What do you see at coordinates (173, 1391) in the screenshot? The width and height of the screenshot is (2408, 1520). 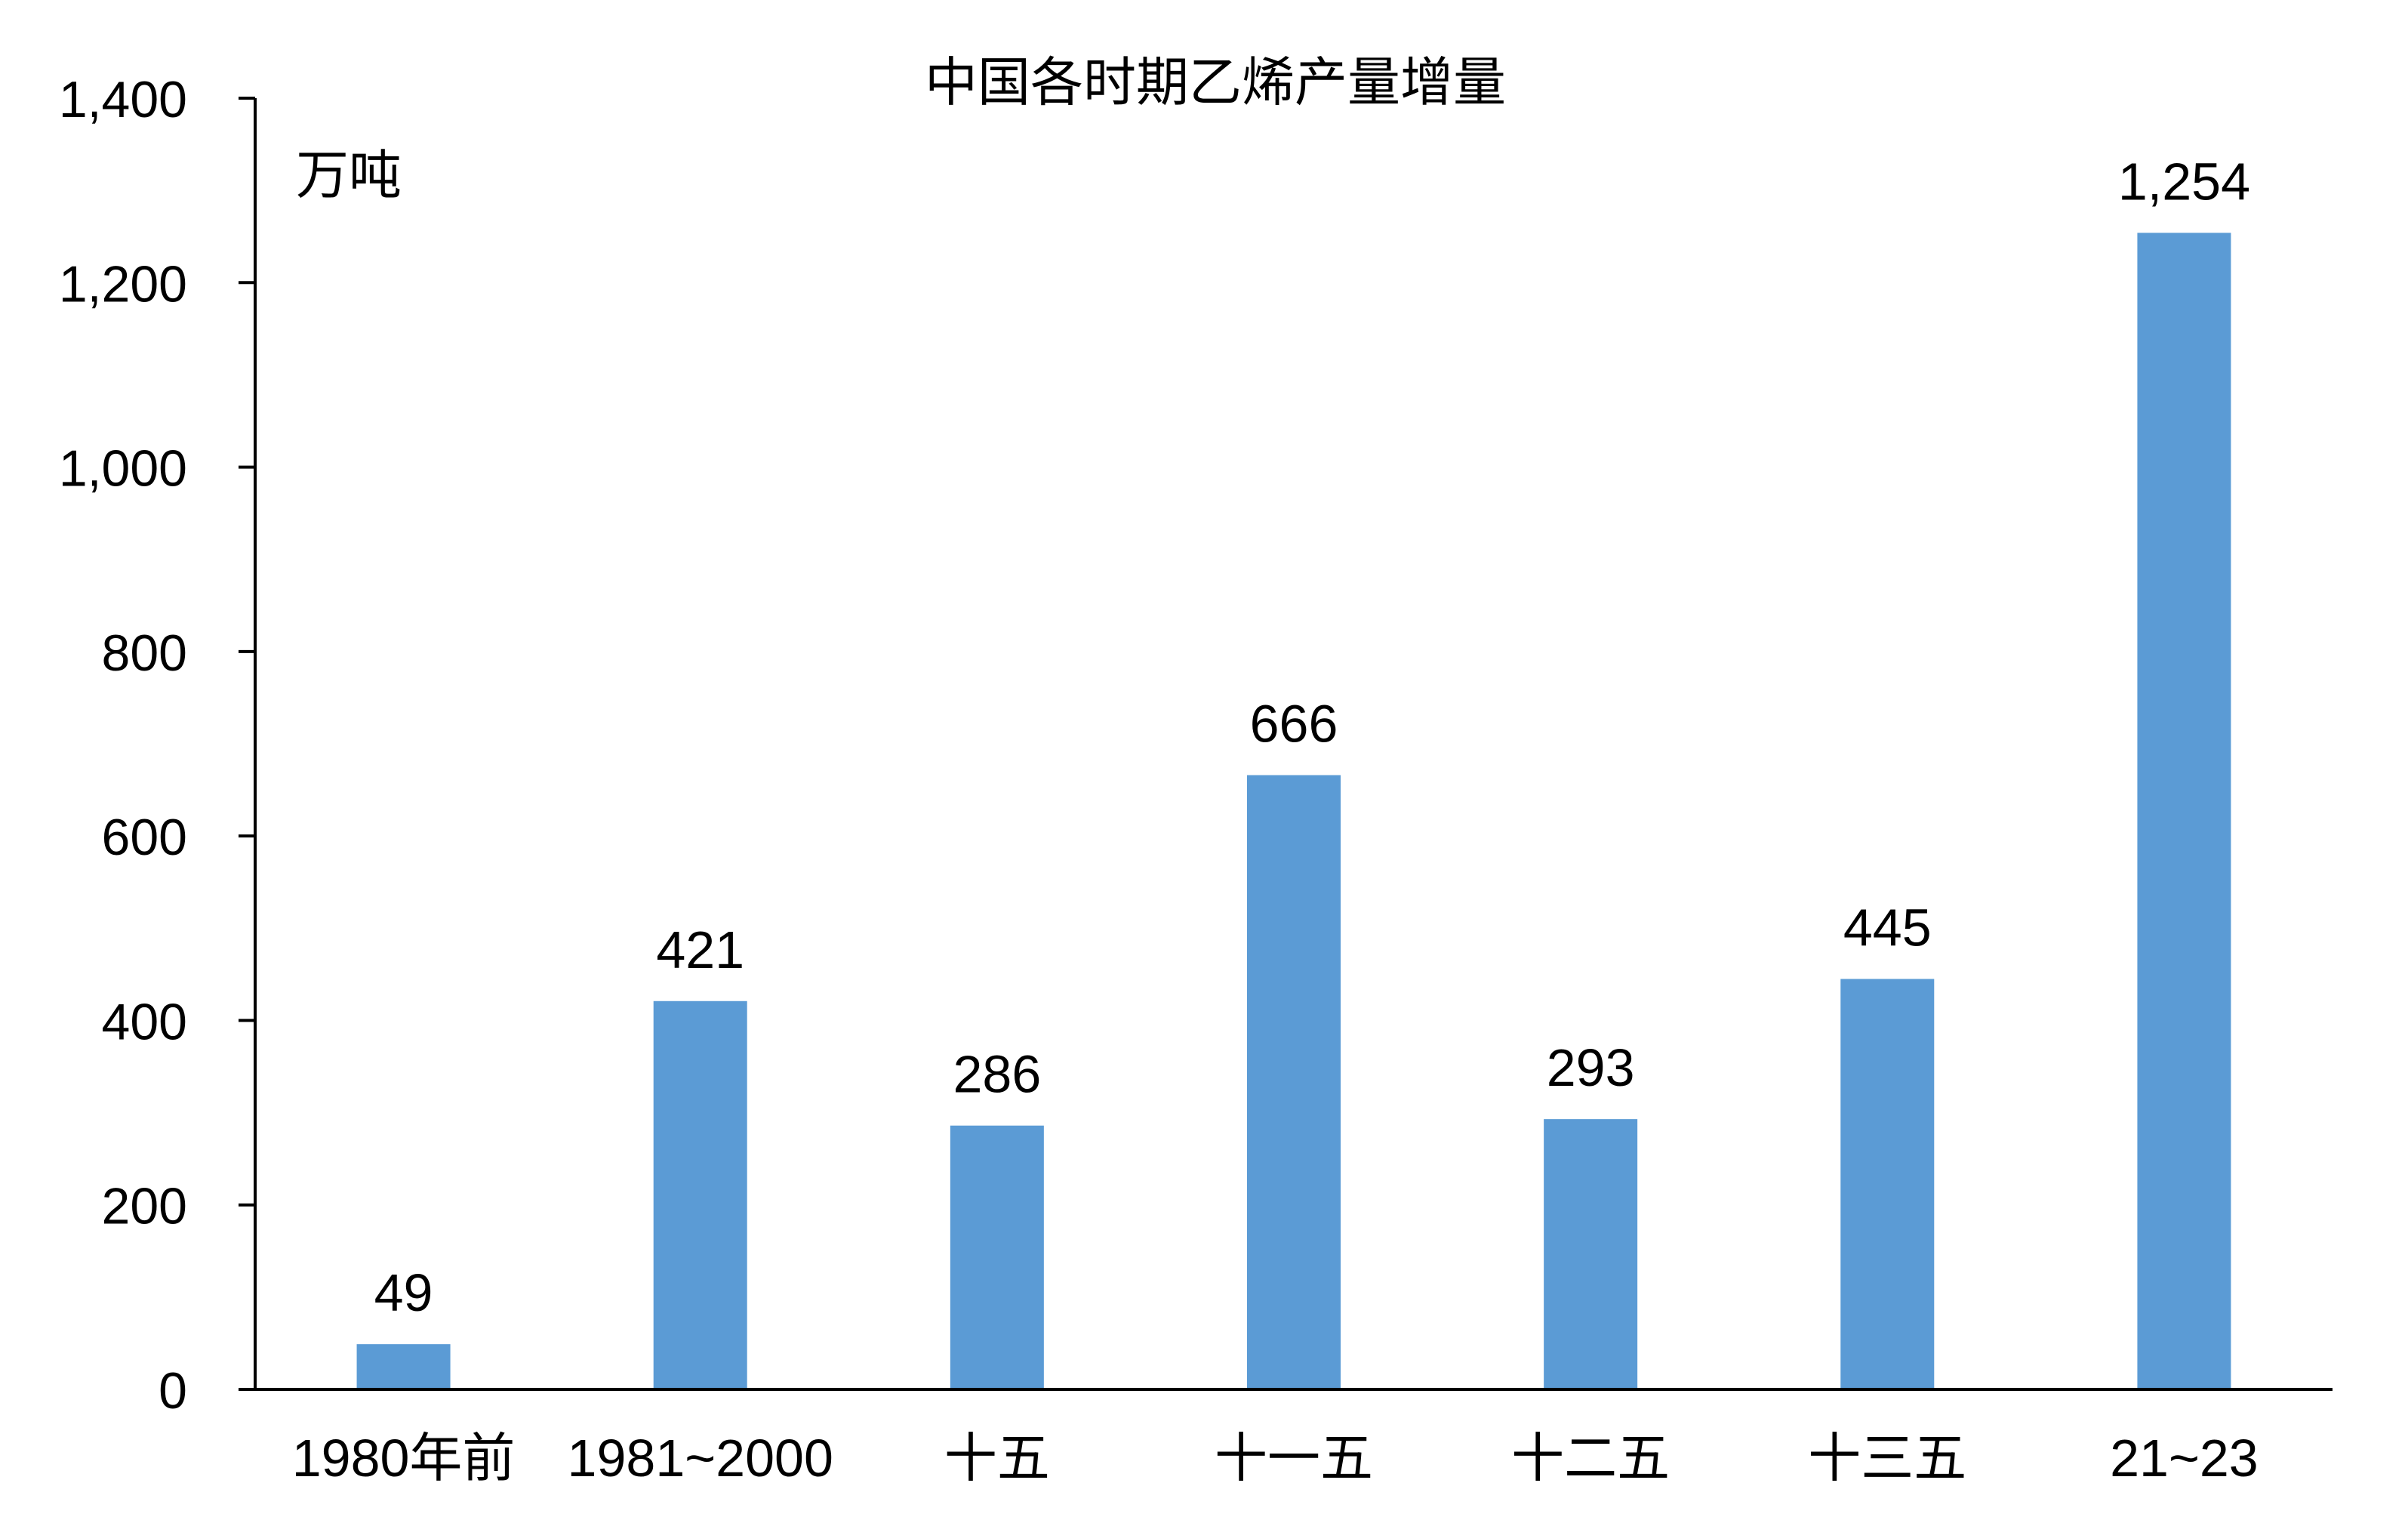 I see `y-tick-label: 0` at bounding box center [173, 1391].